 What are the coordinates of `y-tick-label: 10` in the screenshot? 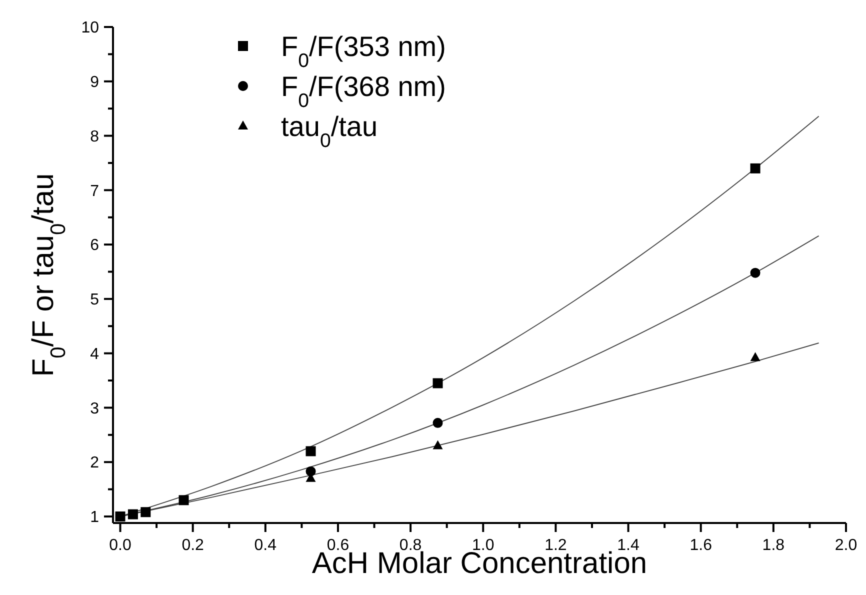 It's located at (90, 28).